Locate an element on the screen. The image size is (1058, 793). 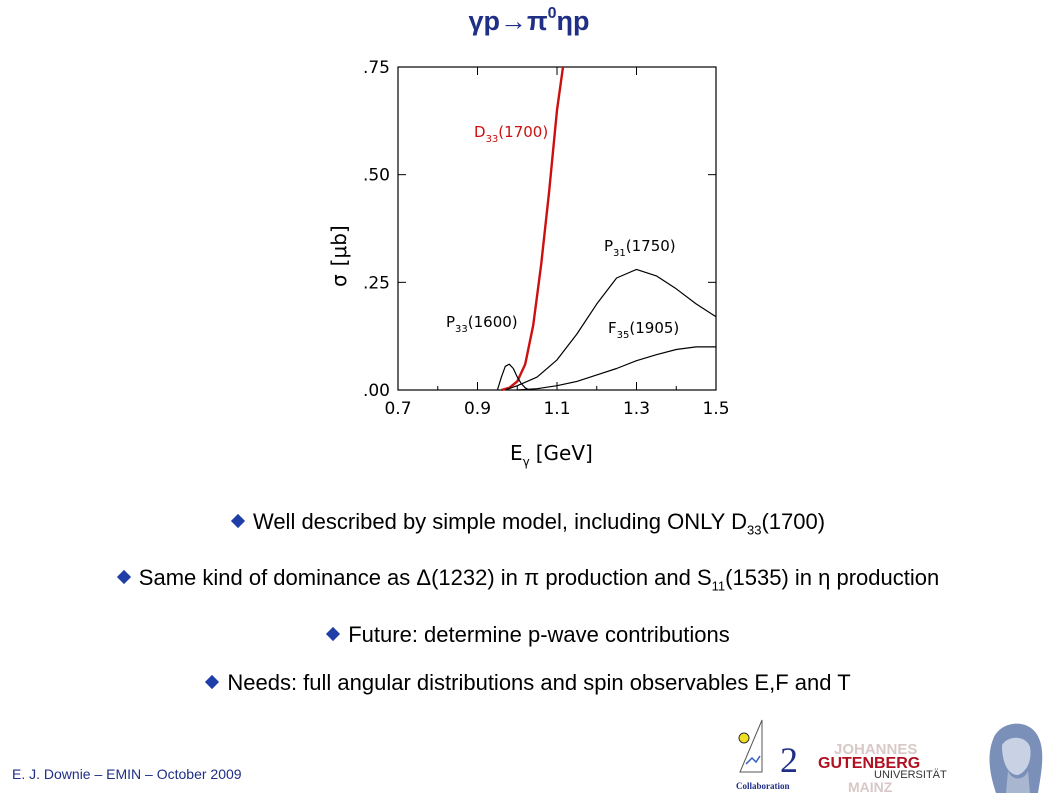
bullet-item: Future: determine p-wave contributions is located at coordinates (529, 634).